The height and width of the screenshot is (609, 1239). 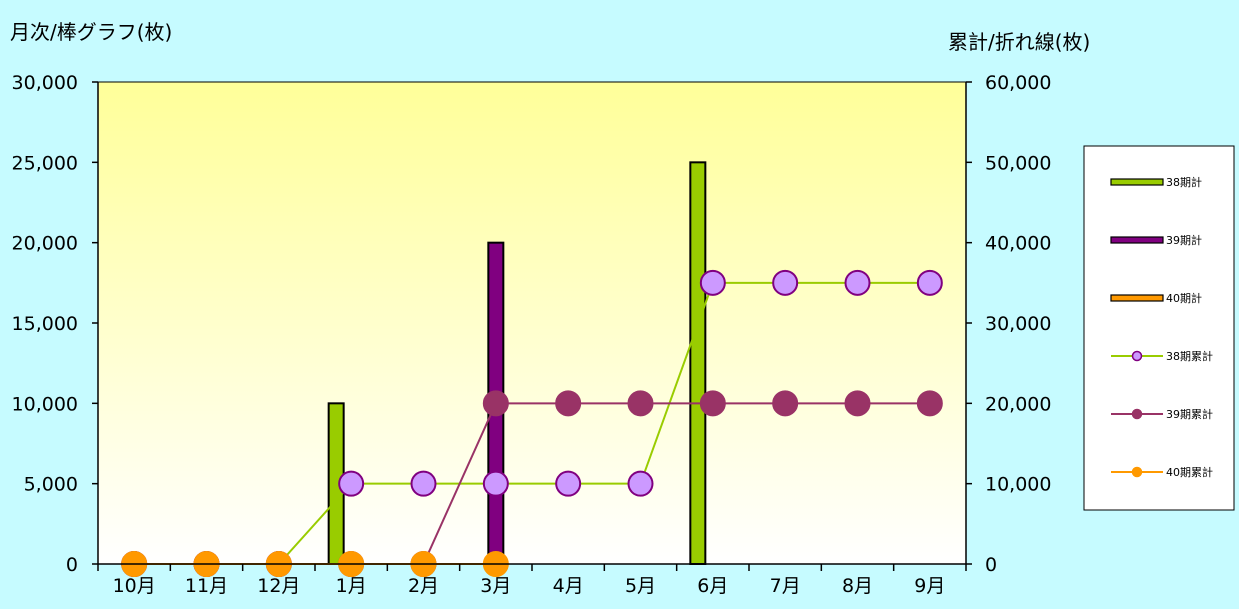 I want to click on legend-label: 38期累計, so click(x=1189, y=356).